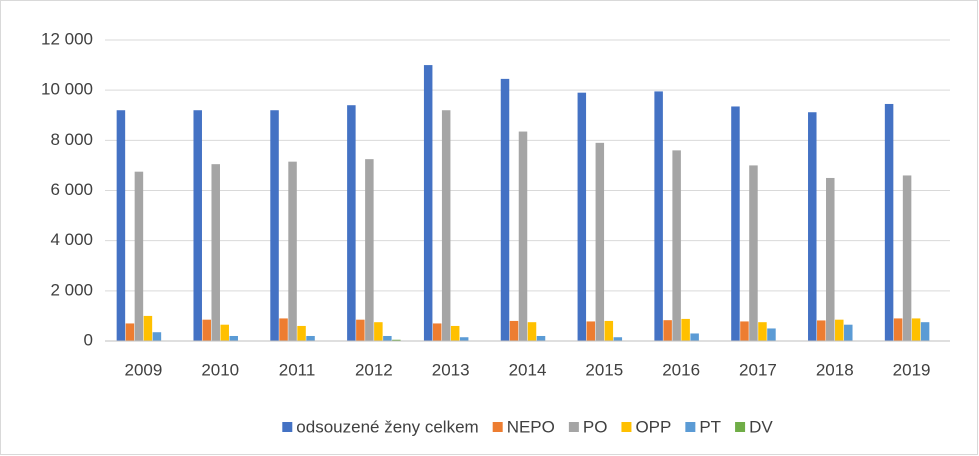 The height and width of the screenshot is (456, 979). Describe the element at coordinates (67, 89) in the screenshot. I see `y-tick-label: 10 000` at that location.